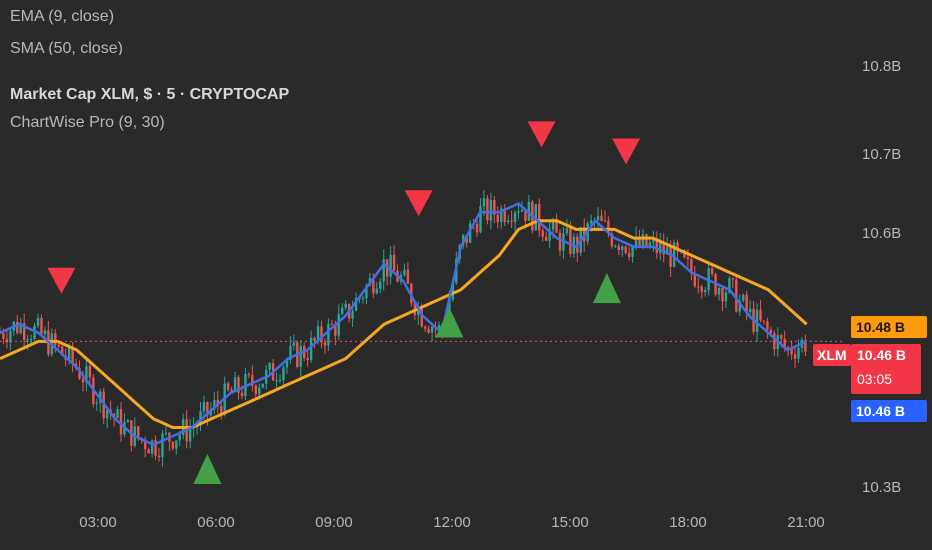 The width and height of the screenshot is (932, 550). I want to click on y-tick-label: 10.7B, so click(882, 154).